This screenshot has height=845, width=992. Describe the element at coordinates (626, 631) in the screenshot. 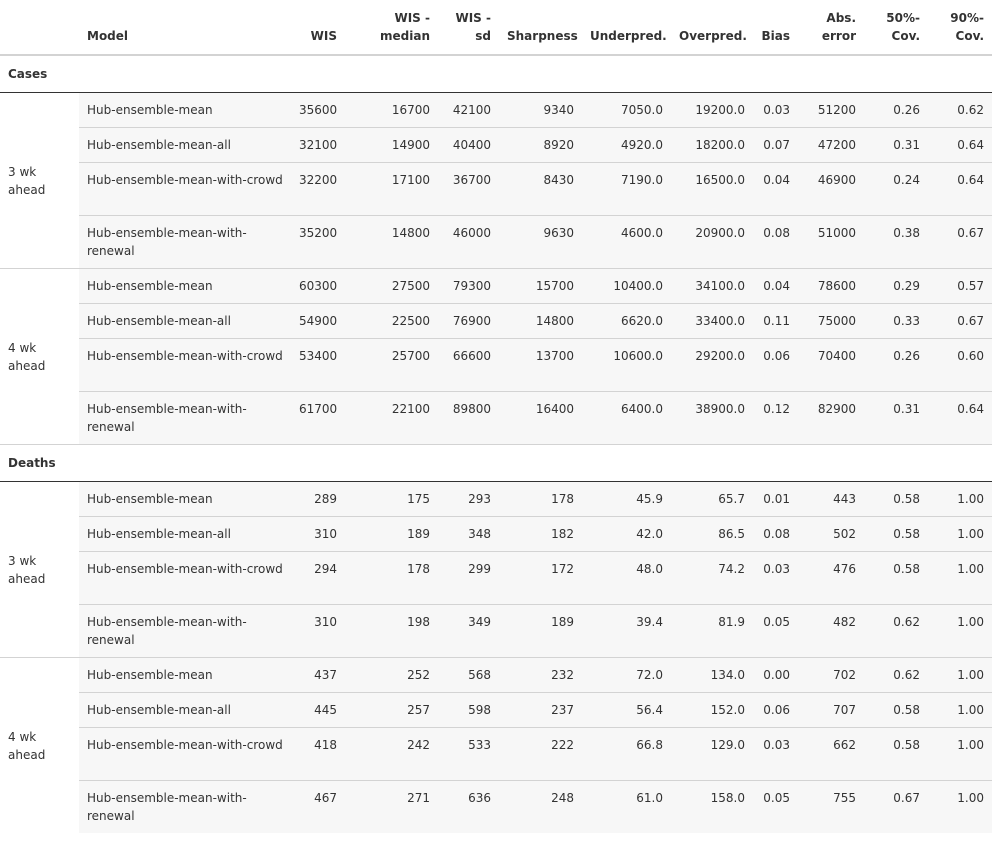

I see `underpred-cell: 39.4` at that location.